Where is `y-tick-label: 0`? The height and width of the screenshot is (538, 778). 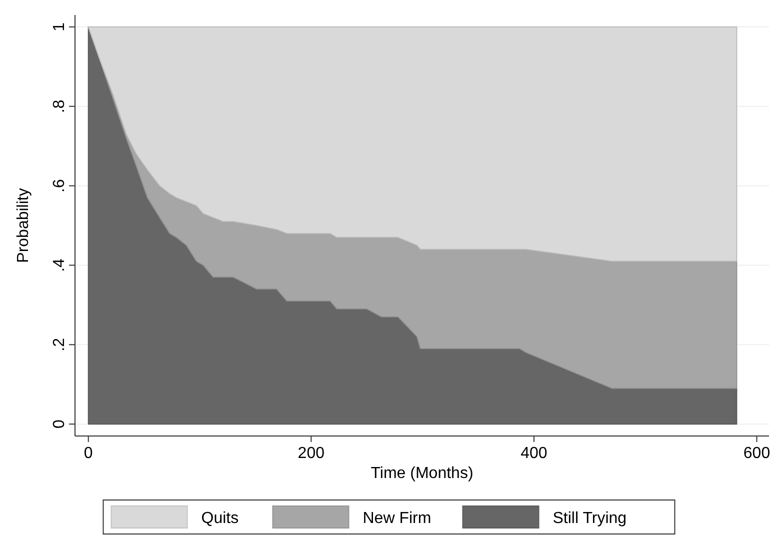 y-tick-label: 0 is located at coordinates (59, 424).